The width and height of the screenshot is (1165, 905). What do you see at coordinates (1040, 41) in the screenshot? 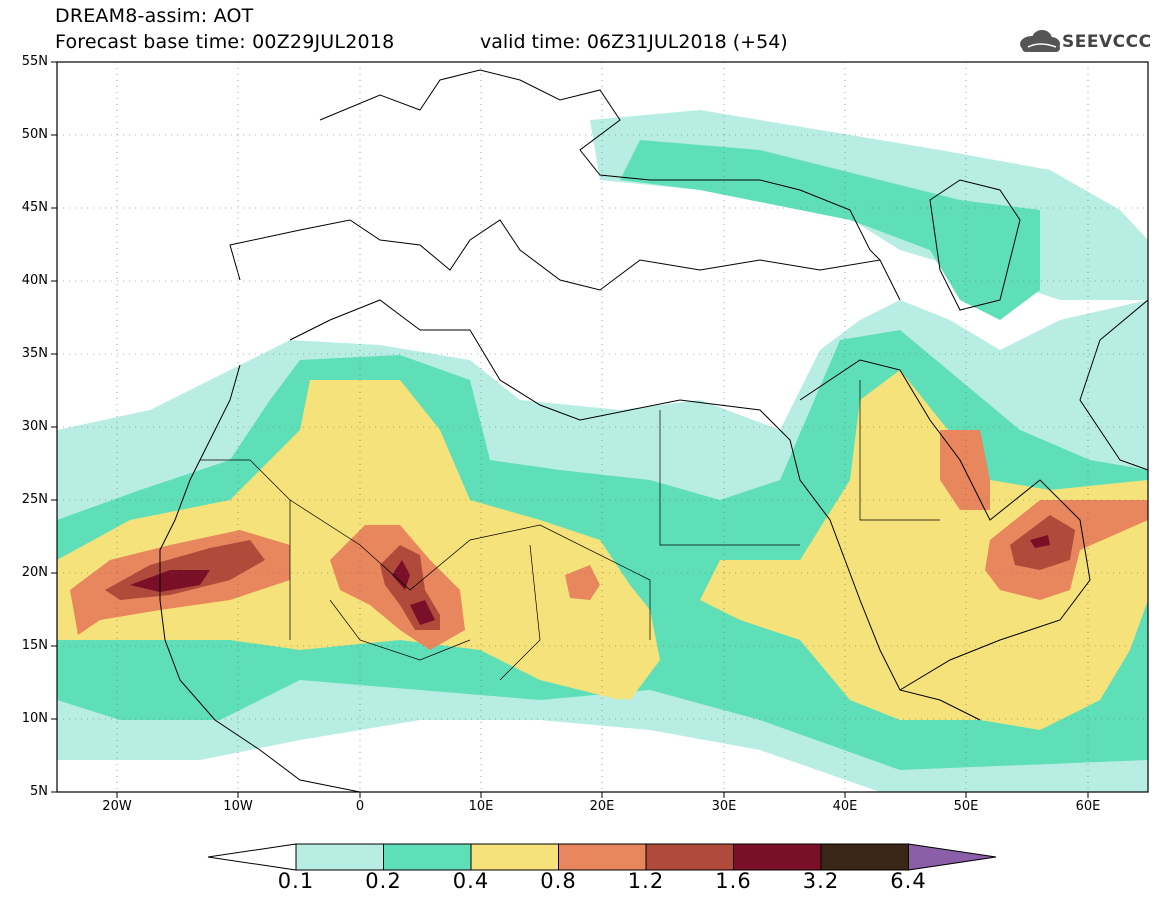
I see `seevccc-logo` at bounding box center [1040, 41].